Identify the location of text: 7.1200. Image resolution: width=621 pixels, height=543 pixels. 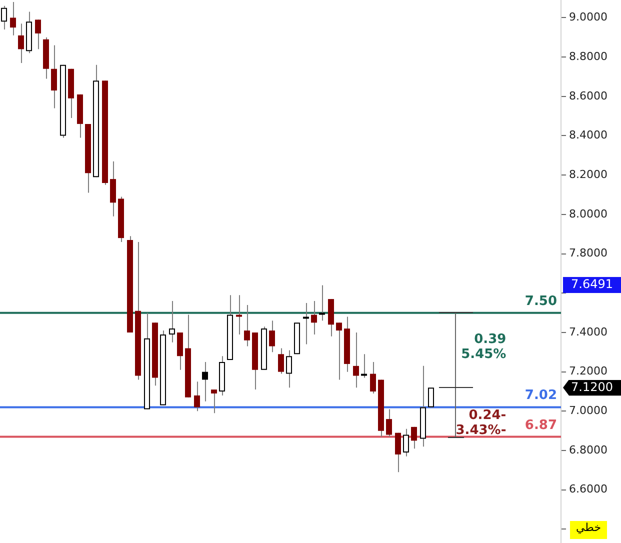
(592, 388).